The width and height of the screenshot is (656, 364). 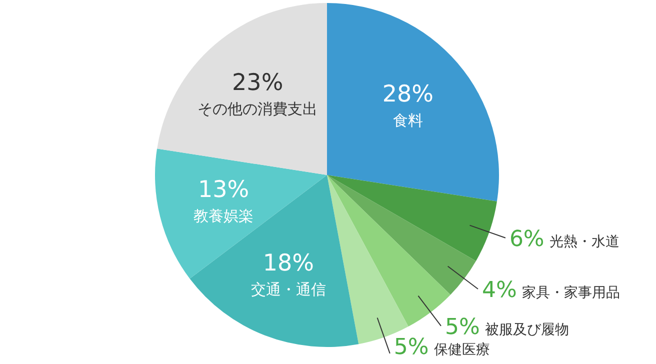 What do you see at coordinates (526, 239) in the screenshot?
I see `data-label: 6%` at bounding box center [526, 239].